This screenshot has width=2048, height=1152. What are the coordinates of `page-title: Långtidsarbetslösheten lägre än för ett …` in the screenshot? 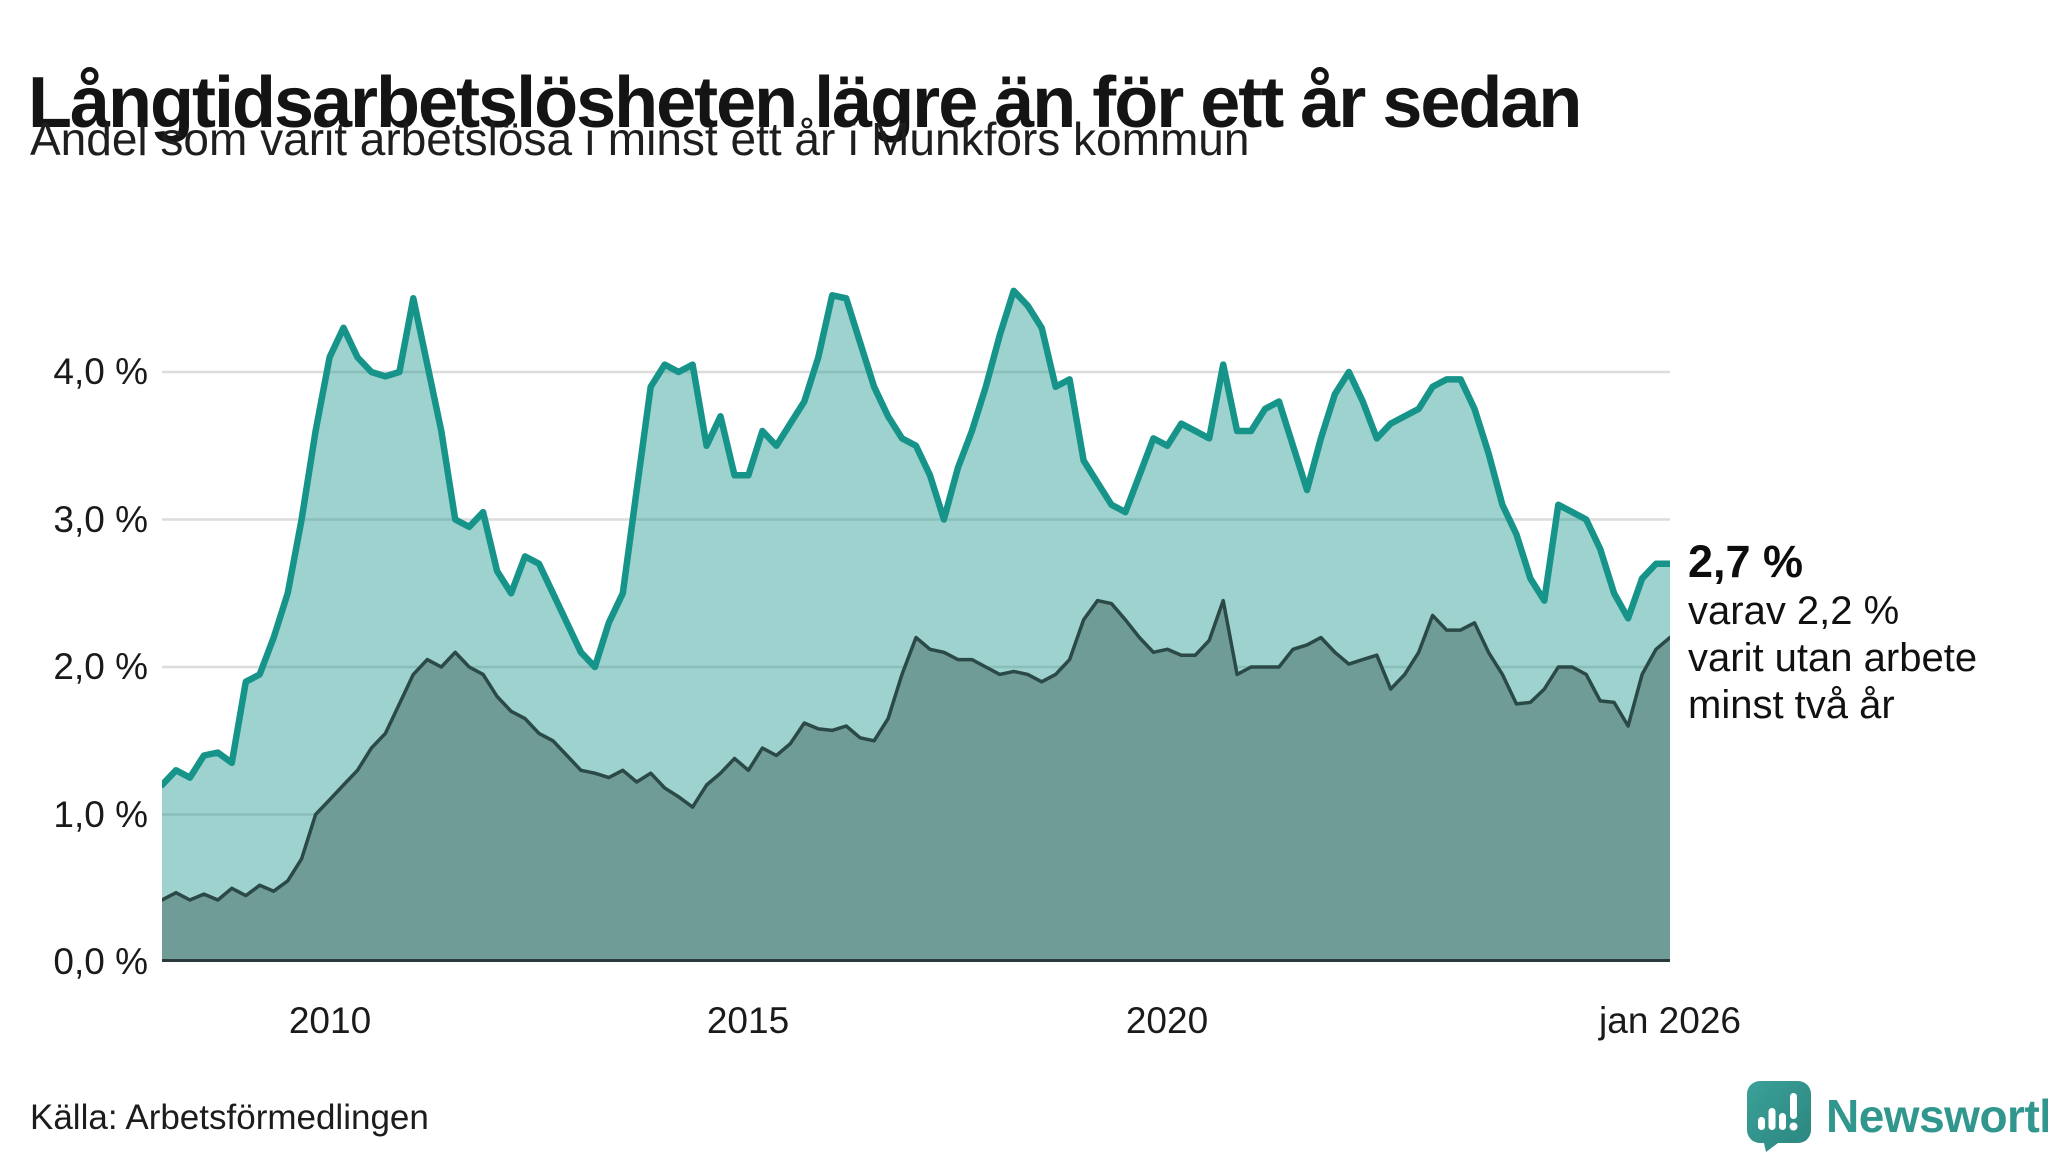 It's located at (805, 103).